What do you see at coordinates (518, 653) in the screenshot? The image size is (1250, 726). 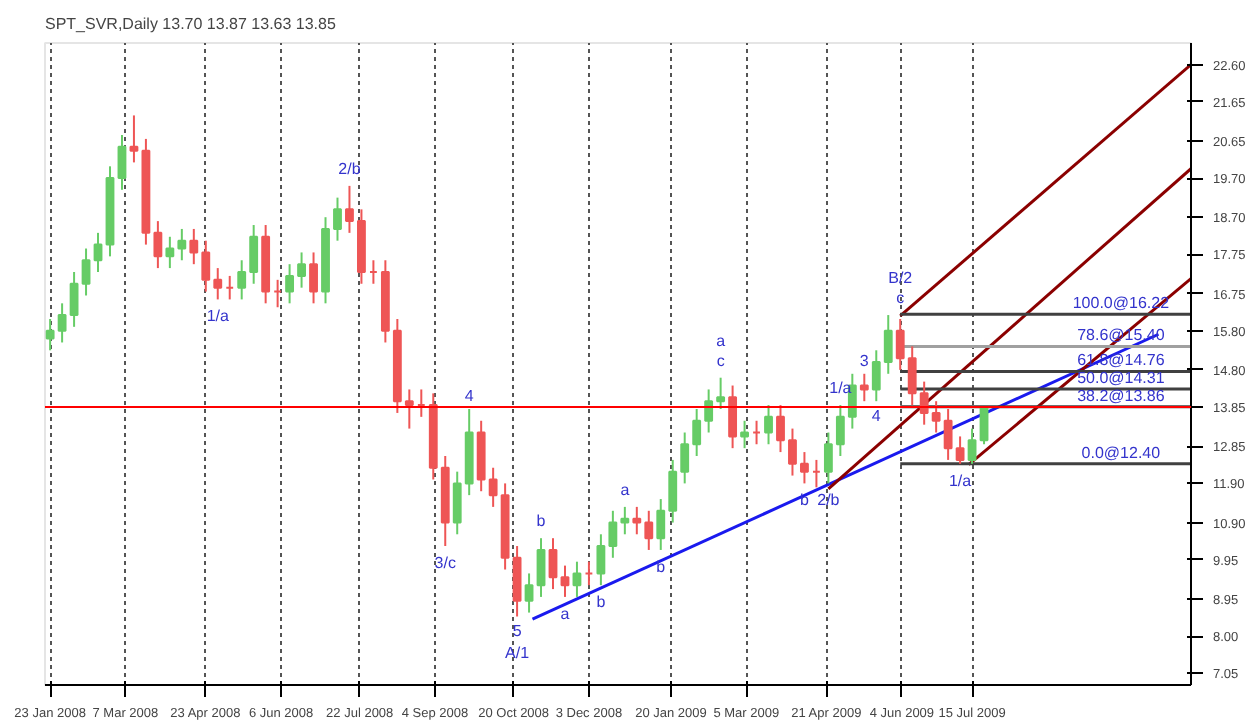 I see `annotation: A/1` at bounding box center [518, 653].